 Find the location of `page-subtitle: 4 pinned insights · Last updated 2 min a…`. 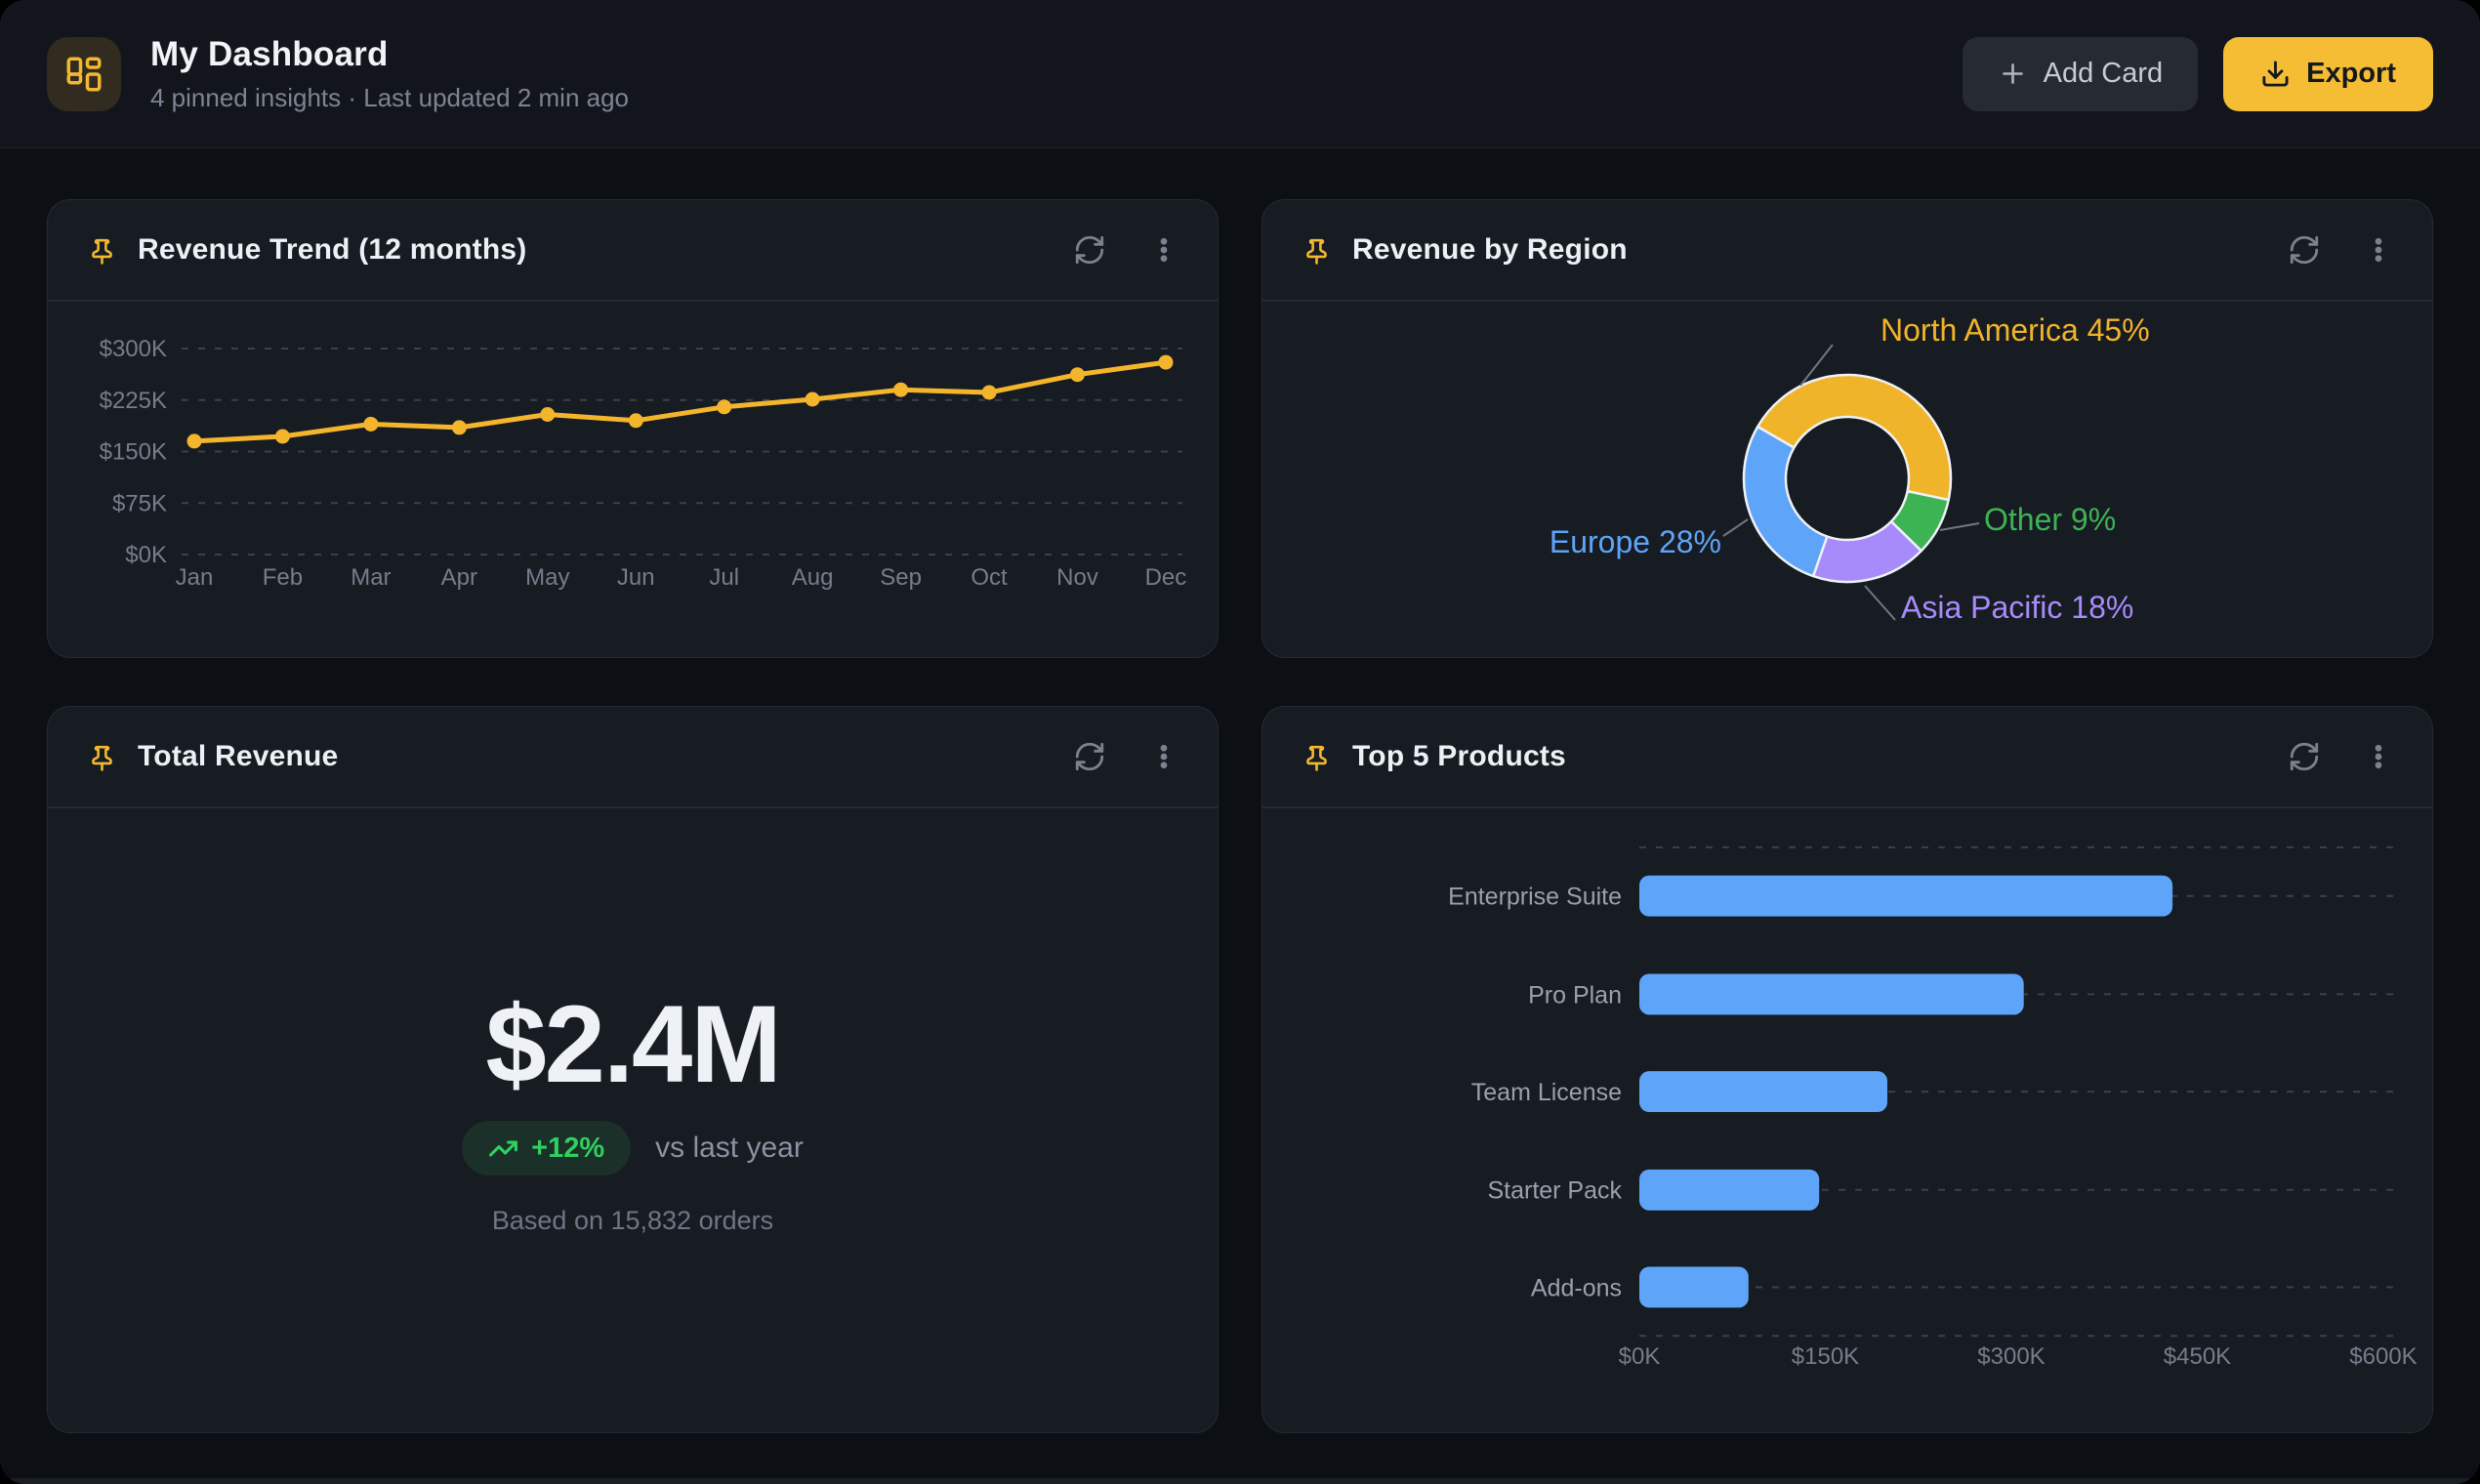

page-subtitle: 4 pinned insights · Last updated 2 min a… is located at coordinates (390, 97).